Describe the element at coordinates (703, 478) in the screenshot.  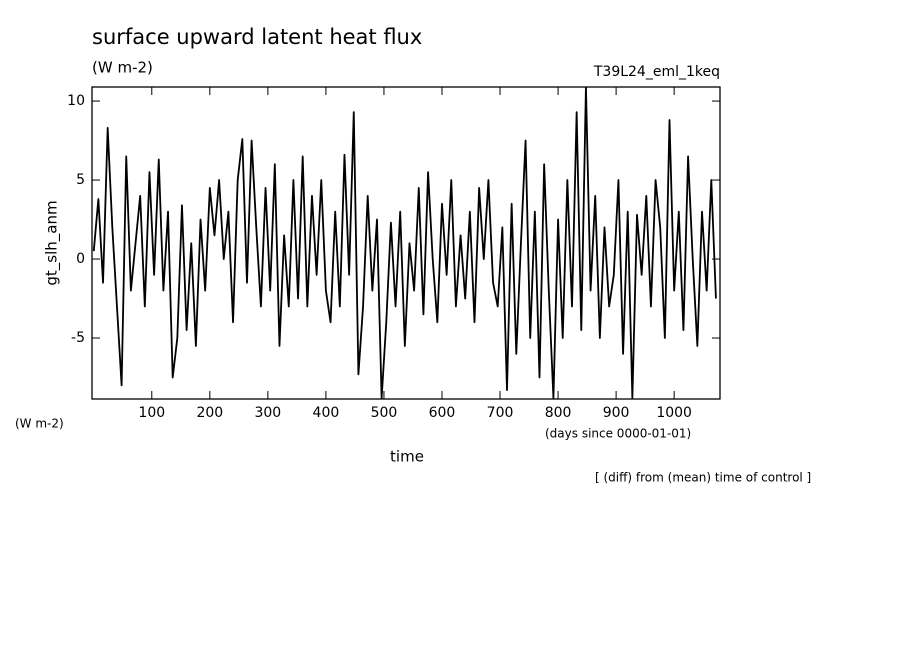
I see `note: [ (diff) from (mean) time of control ]` at that location.